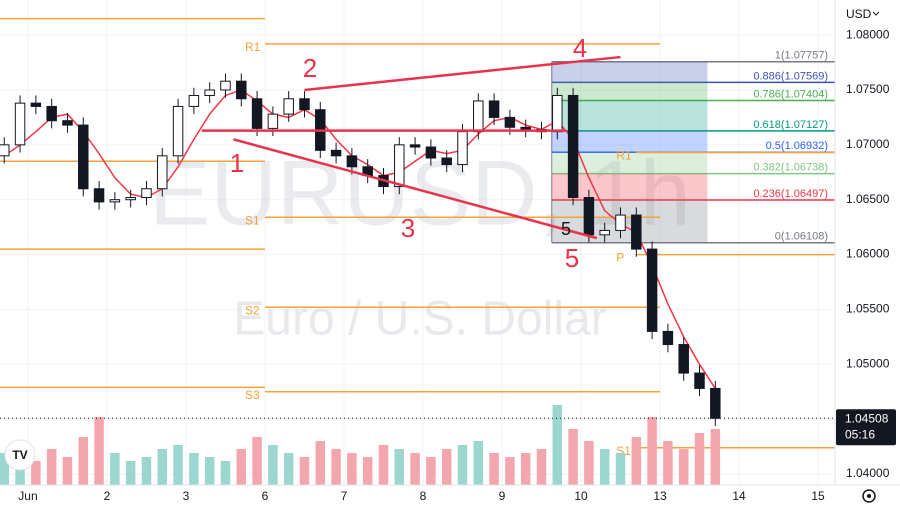  I want to click on y-tick-label: 1.07500, so click(868, 89).